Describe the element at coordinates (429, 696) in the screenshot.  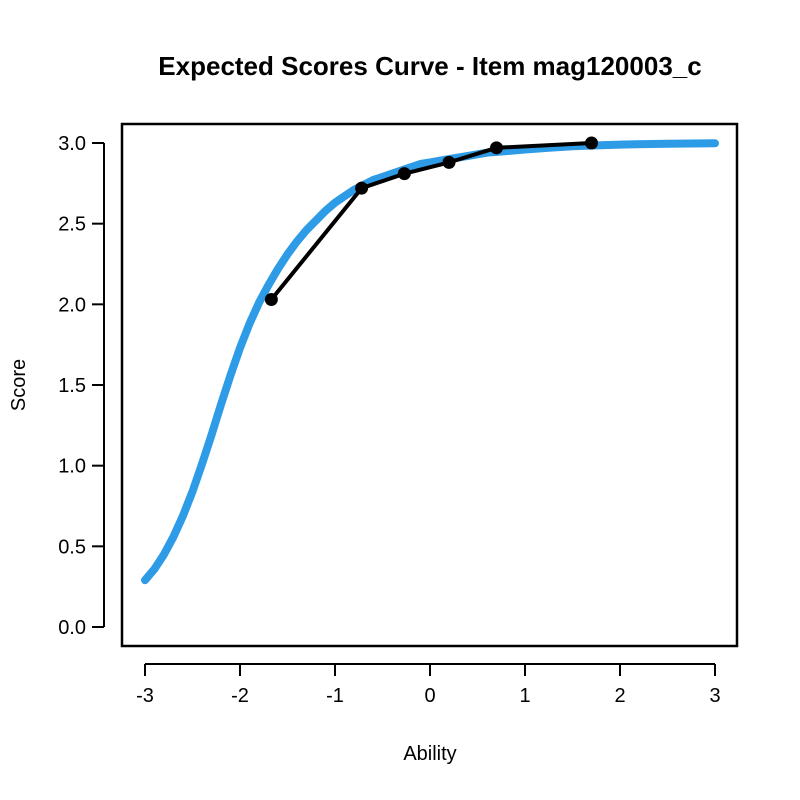
I see `x-tick-label: 0` at that location.